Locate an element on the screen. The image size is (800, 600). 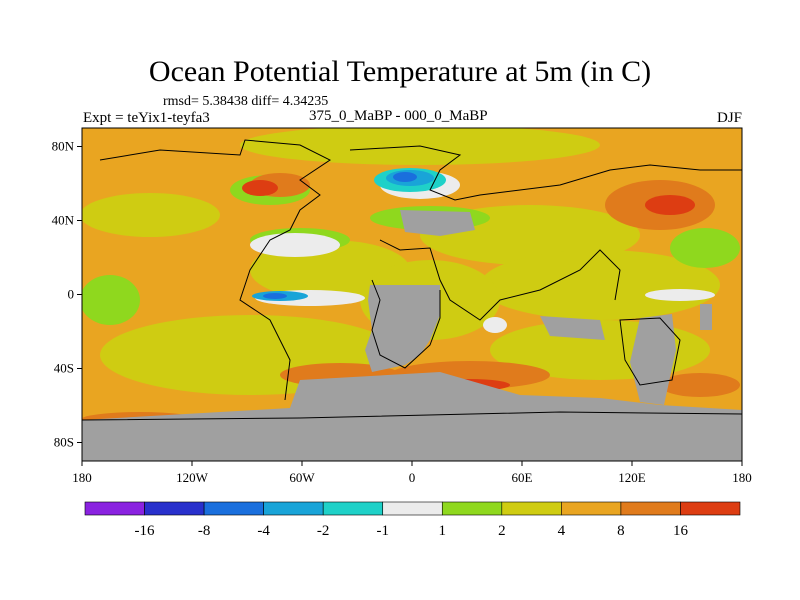
y-tick-label: 40N is located at coordinates (63, 220).